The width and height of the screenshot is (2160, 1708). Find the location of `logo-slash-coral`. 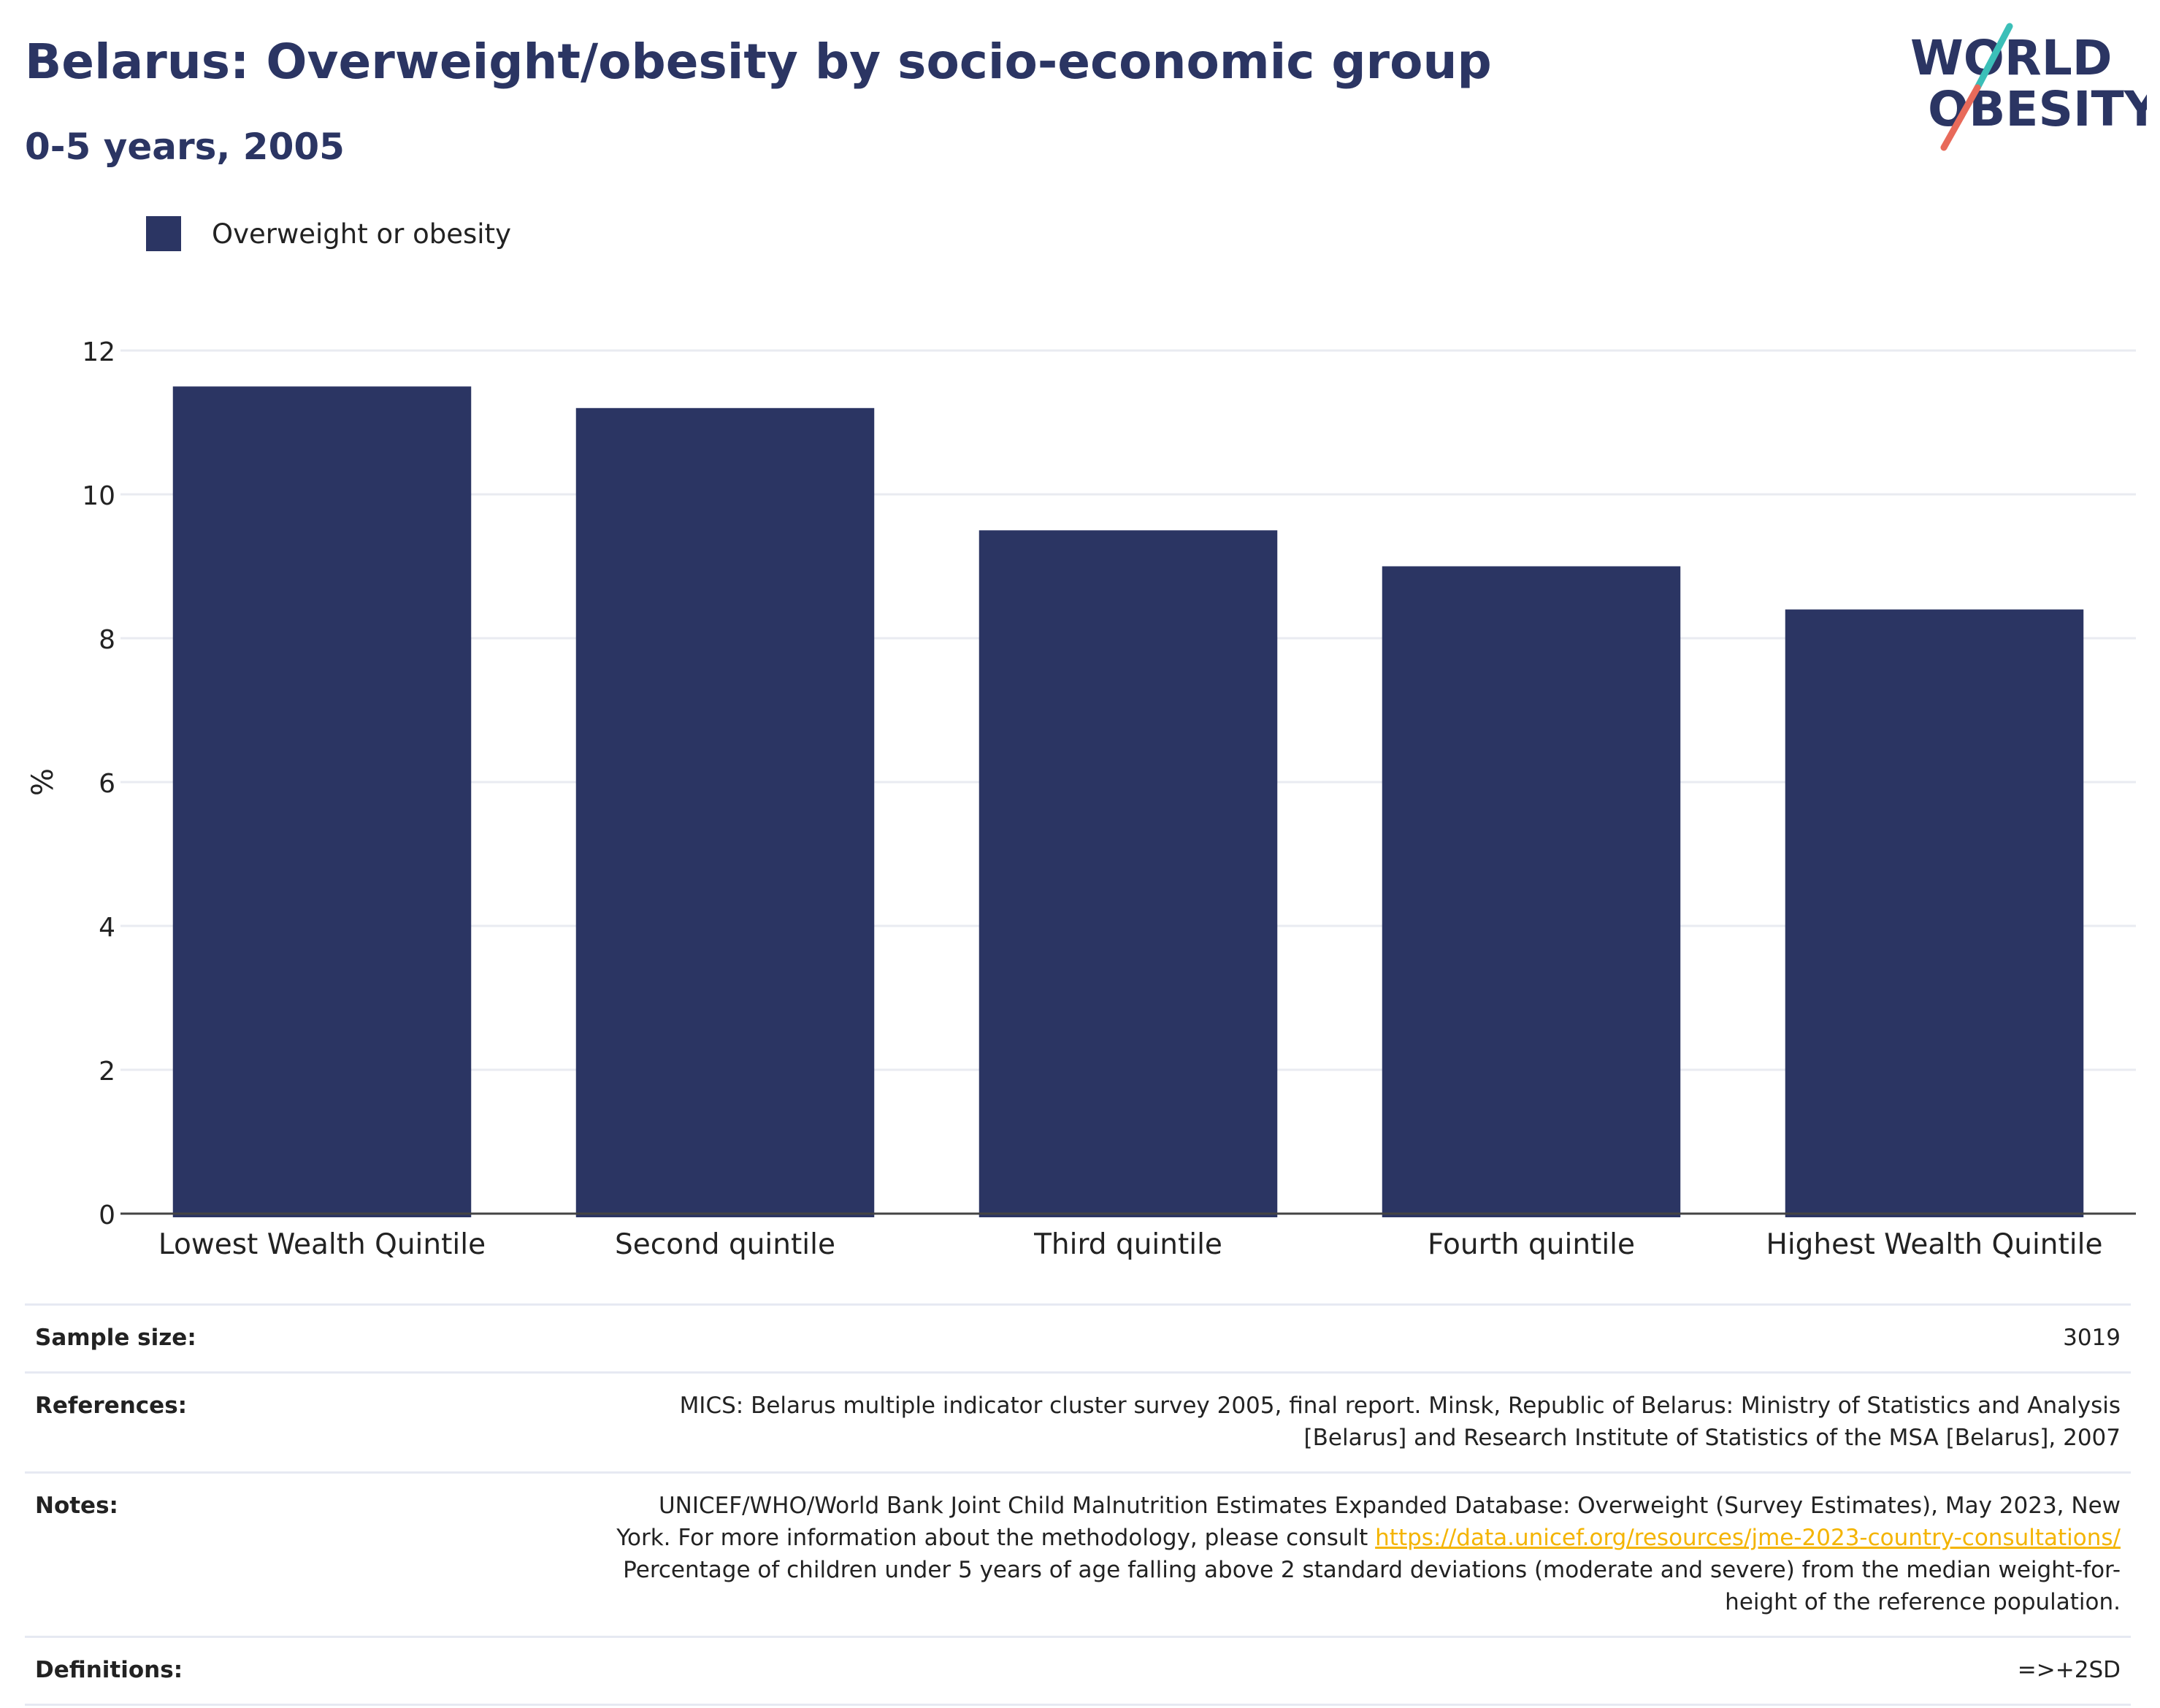

logo-slash-coral is located at coordinates (1961, 117).